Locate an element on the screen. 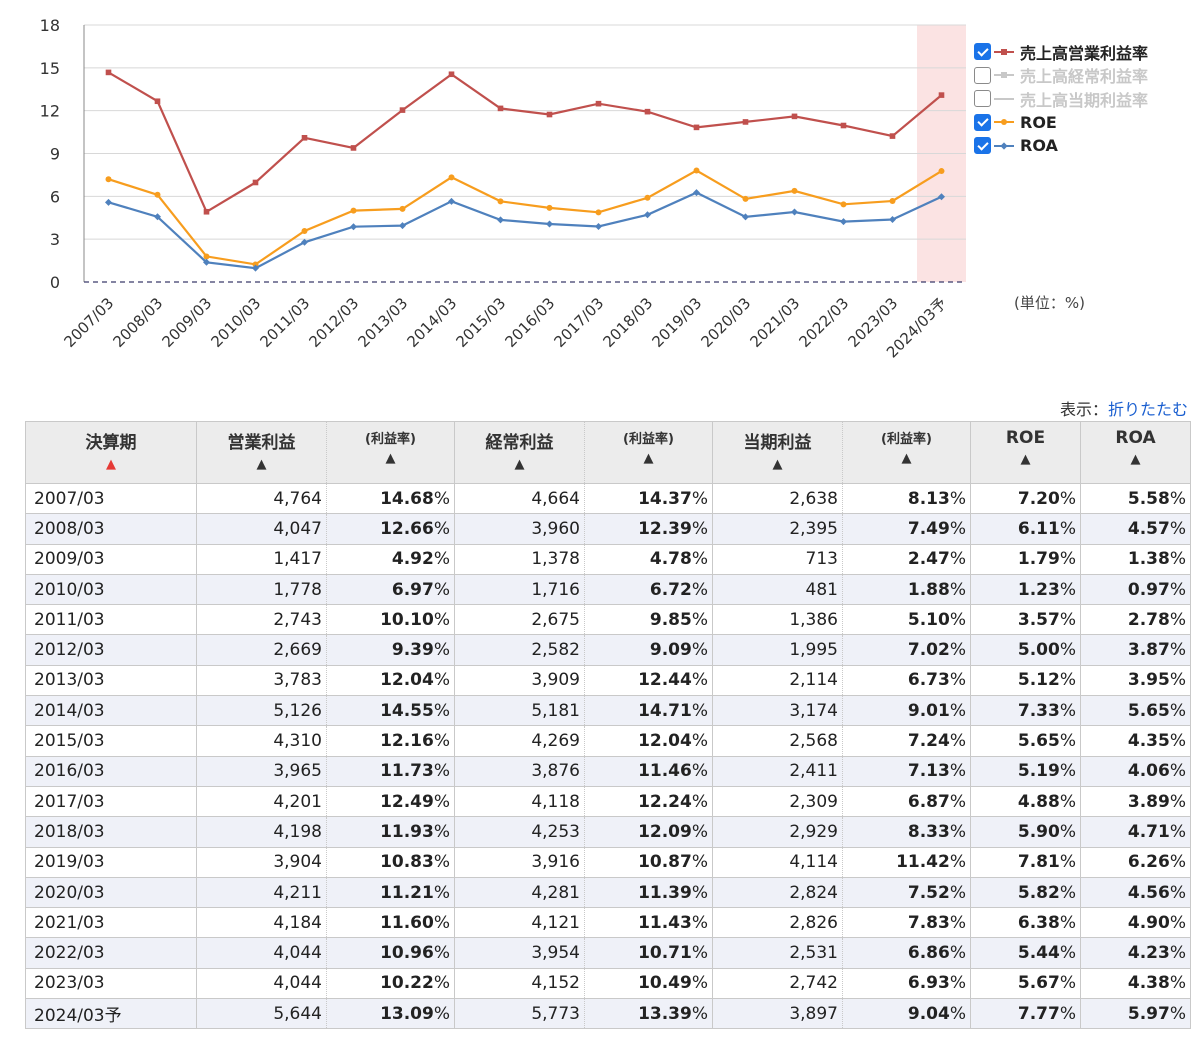 The height and width of the screenshot is (1038, 1200). legend-swatch-icon is located at coordinates (1004, 75).